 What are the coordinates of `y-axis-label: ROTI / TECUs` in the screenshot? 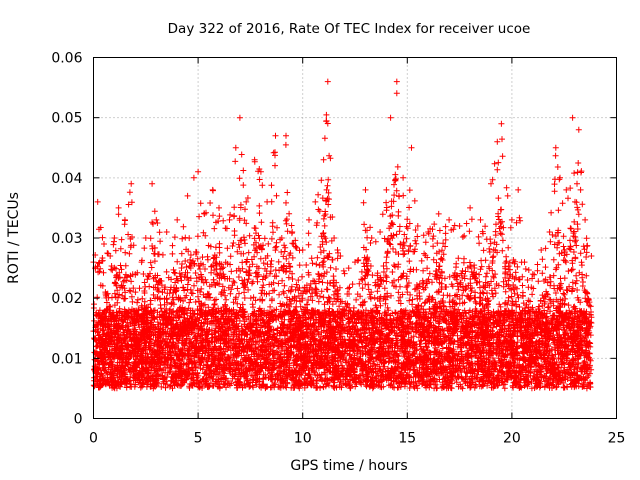 It's located at (14, 238).